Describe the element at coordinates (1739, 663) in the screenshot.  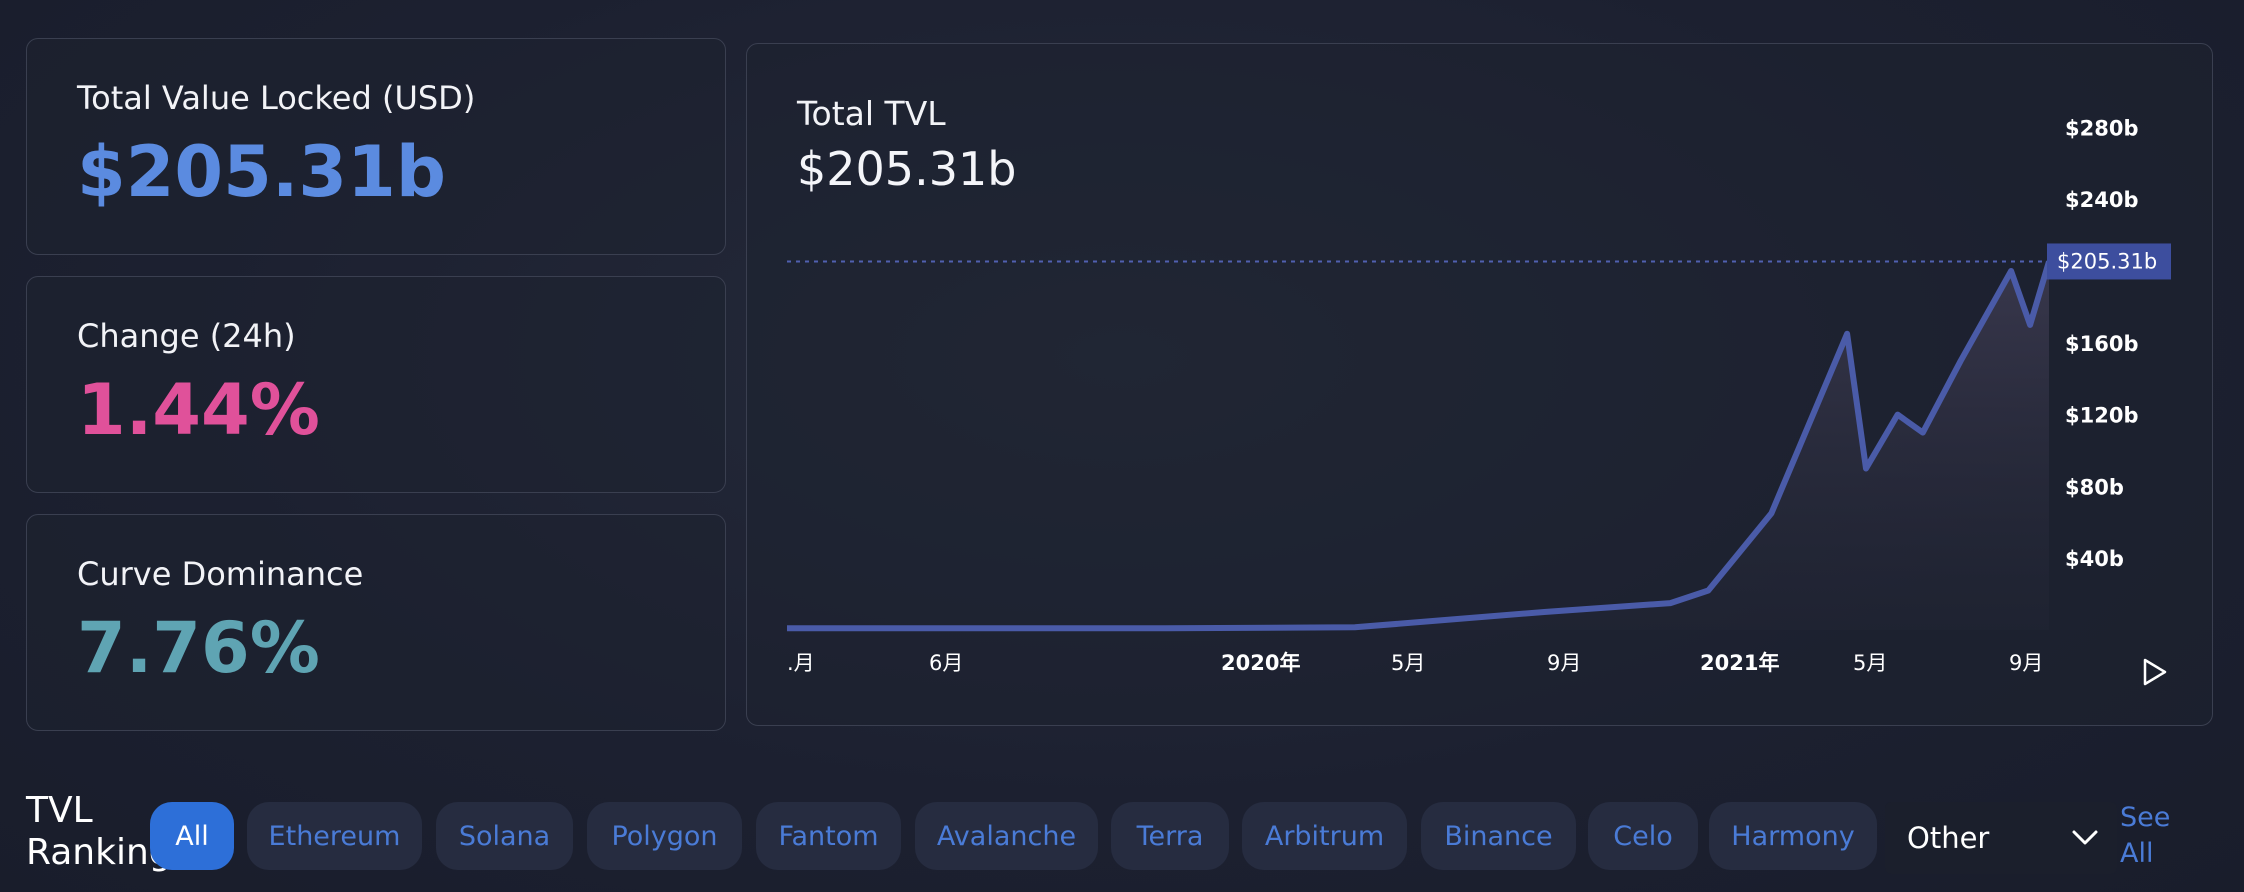
I see `x-tick-label: 2021年` at that location.